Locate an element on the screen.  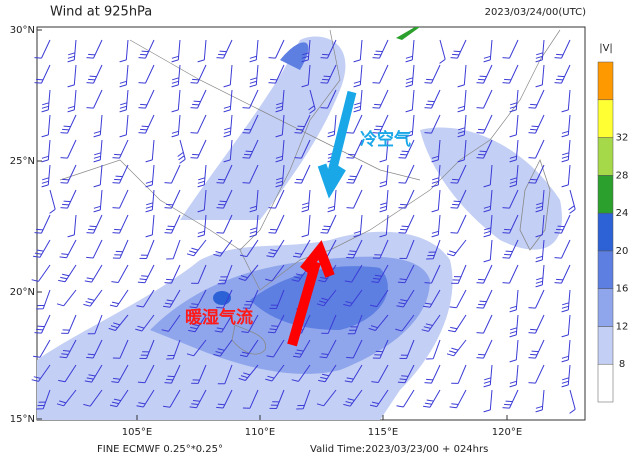
lat-label: 15°N is located at coordinates (22, 419).